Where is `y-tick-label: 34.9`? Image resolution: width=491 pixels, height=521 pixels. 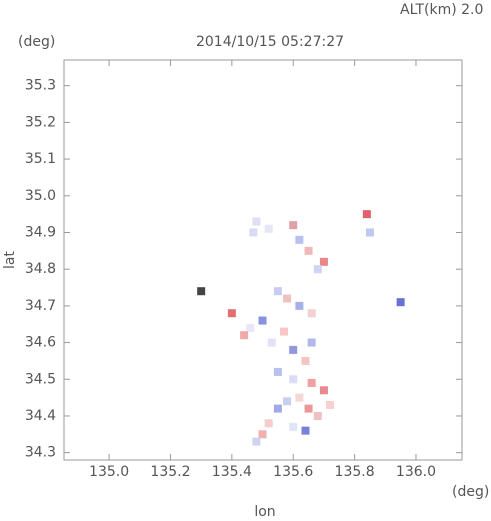 y-tick-label: 34.9 is located at coordinates (40, 232).